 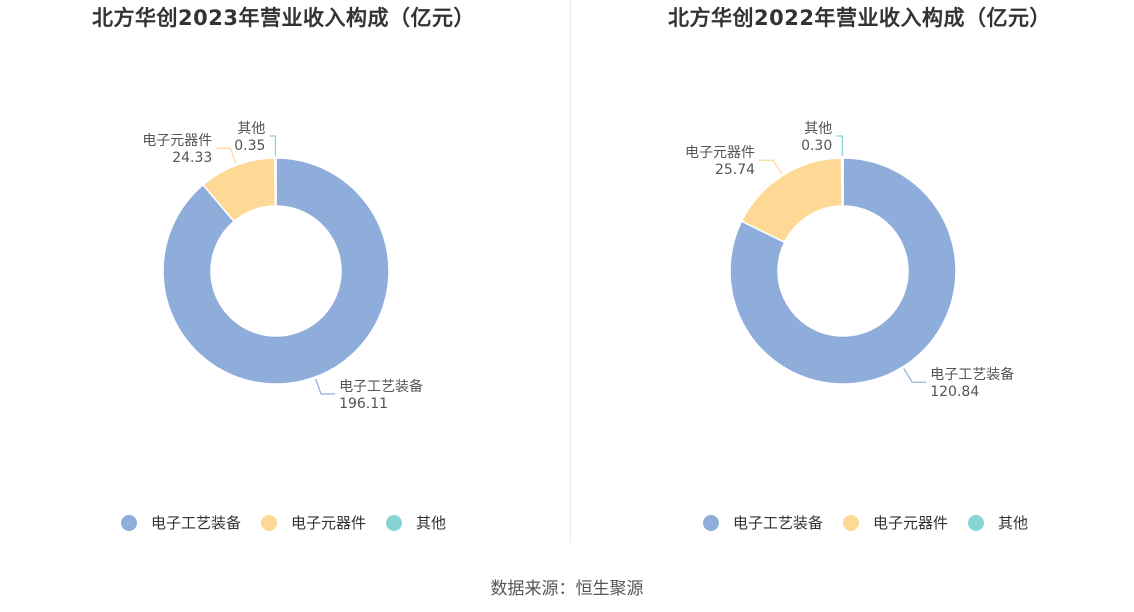 I want to click on slice-label-value: 120.84, so click(x=954, y=392).